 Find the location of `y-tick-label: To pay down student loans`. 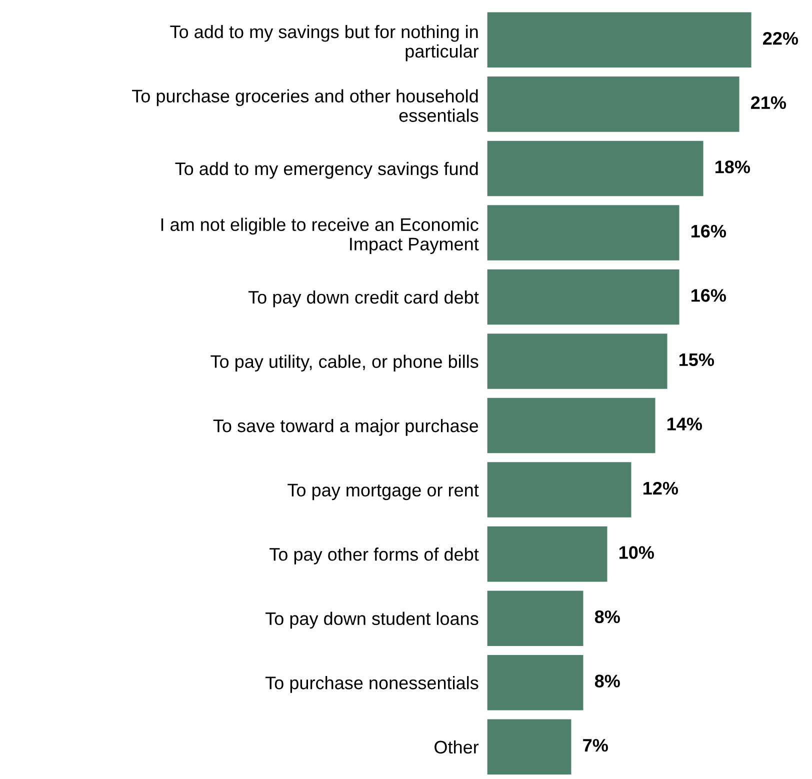

y-tick-label: To pay down student loans is located at coordinates (371, 620).